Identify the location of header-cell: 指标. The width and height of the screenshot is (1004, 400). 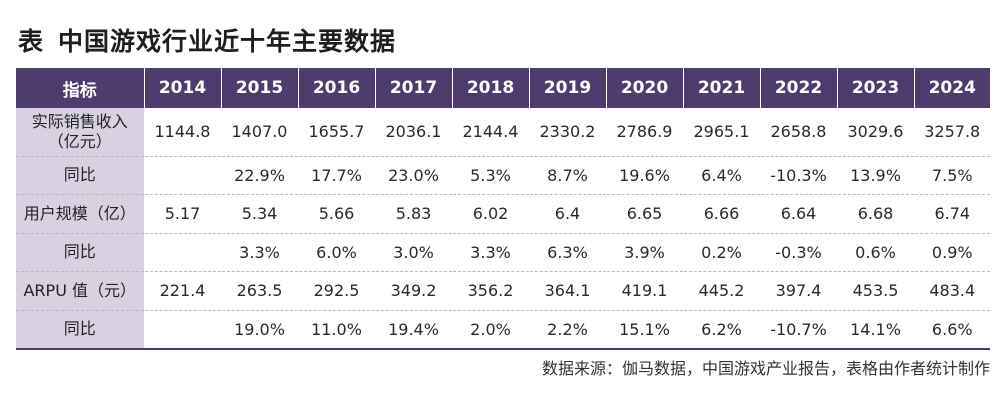
(79, 90).